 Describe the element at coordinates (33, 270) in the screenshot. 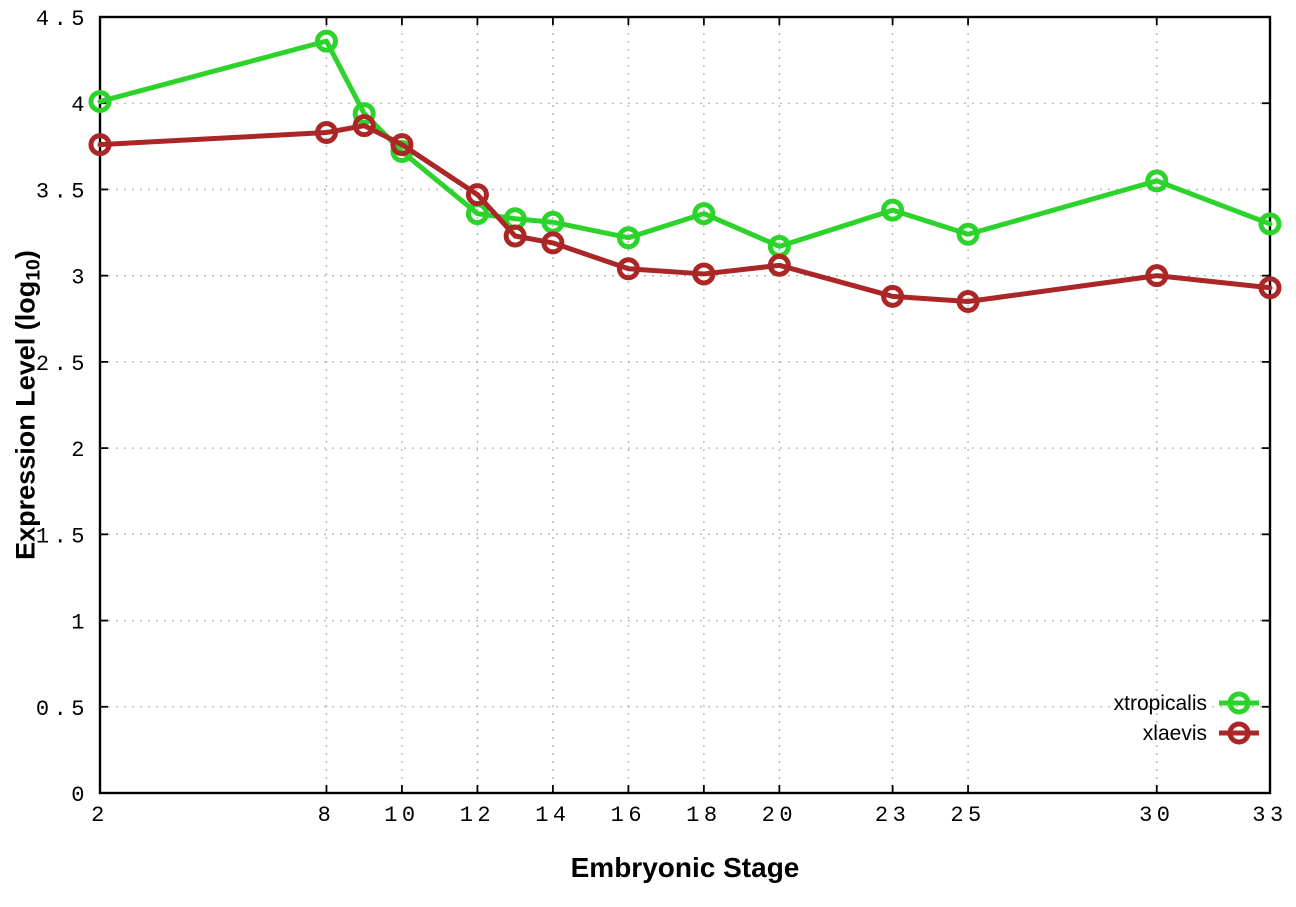

I see `y-axis-title-subscript: 10` at that location.